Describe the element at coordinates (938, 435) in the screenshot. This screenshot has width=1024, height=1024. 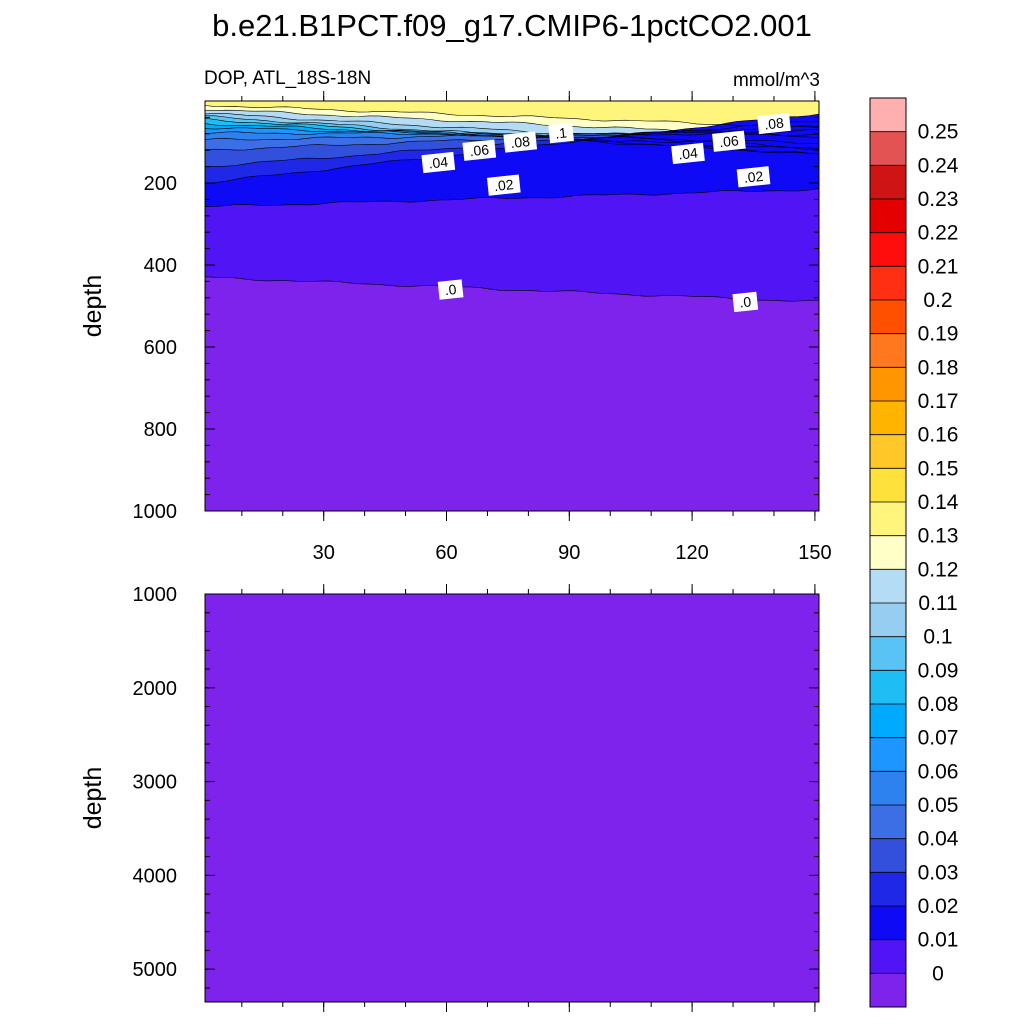
I see `colorbar-label: 0.16` at that location.